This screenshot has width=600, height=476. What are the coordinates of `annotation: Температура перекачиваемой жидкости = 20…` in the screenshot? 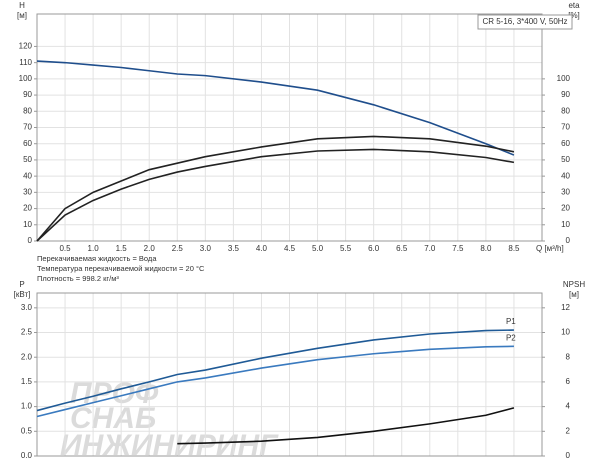 It's located at (121, 268).